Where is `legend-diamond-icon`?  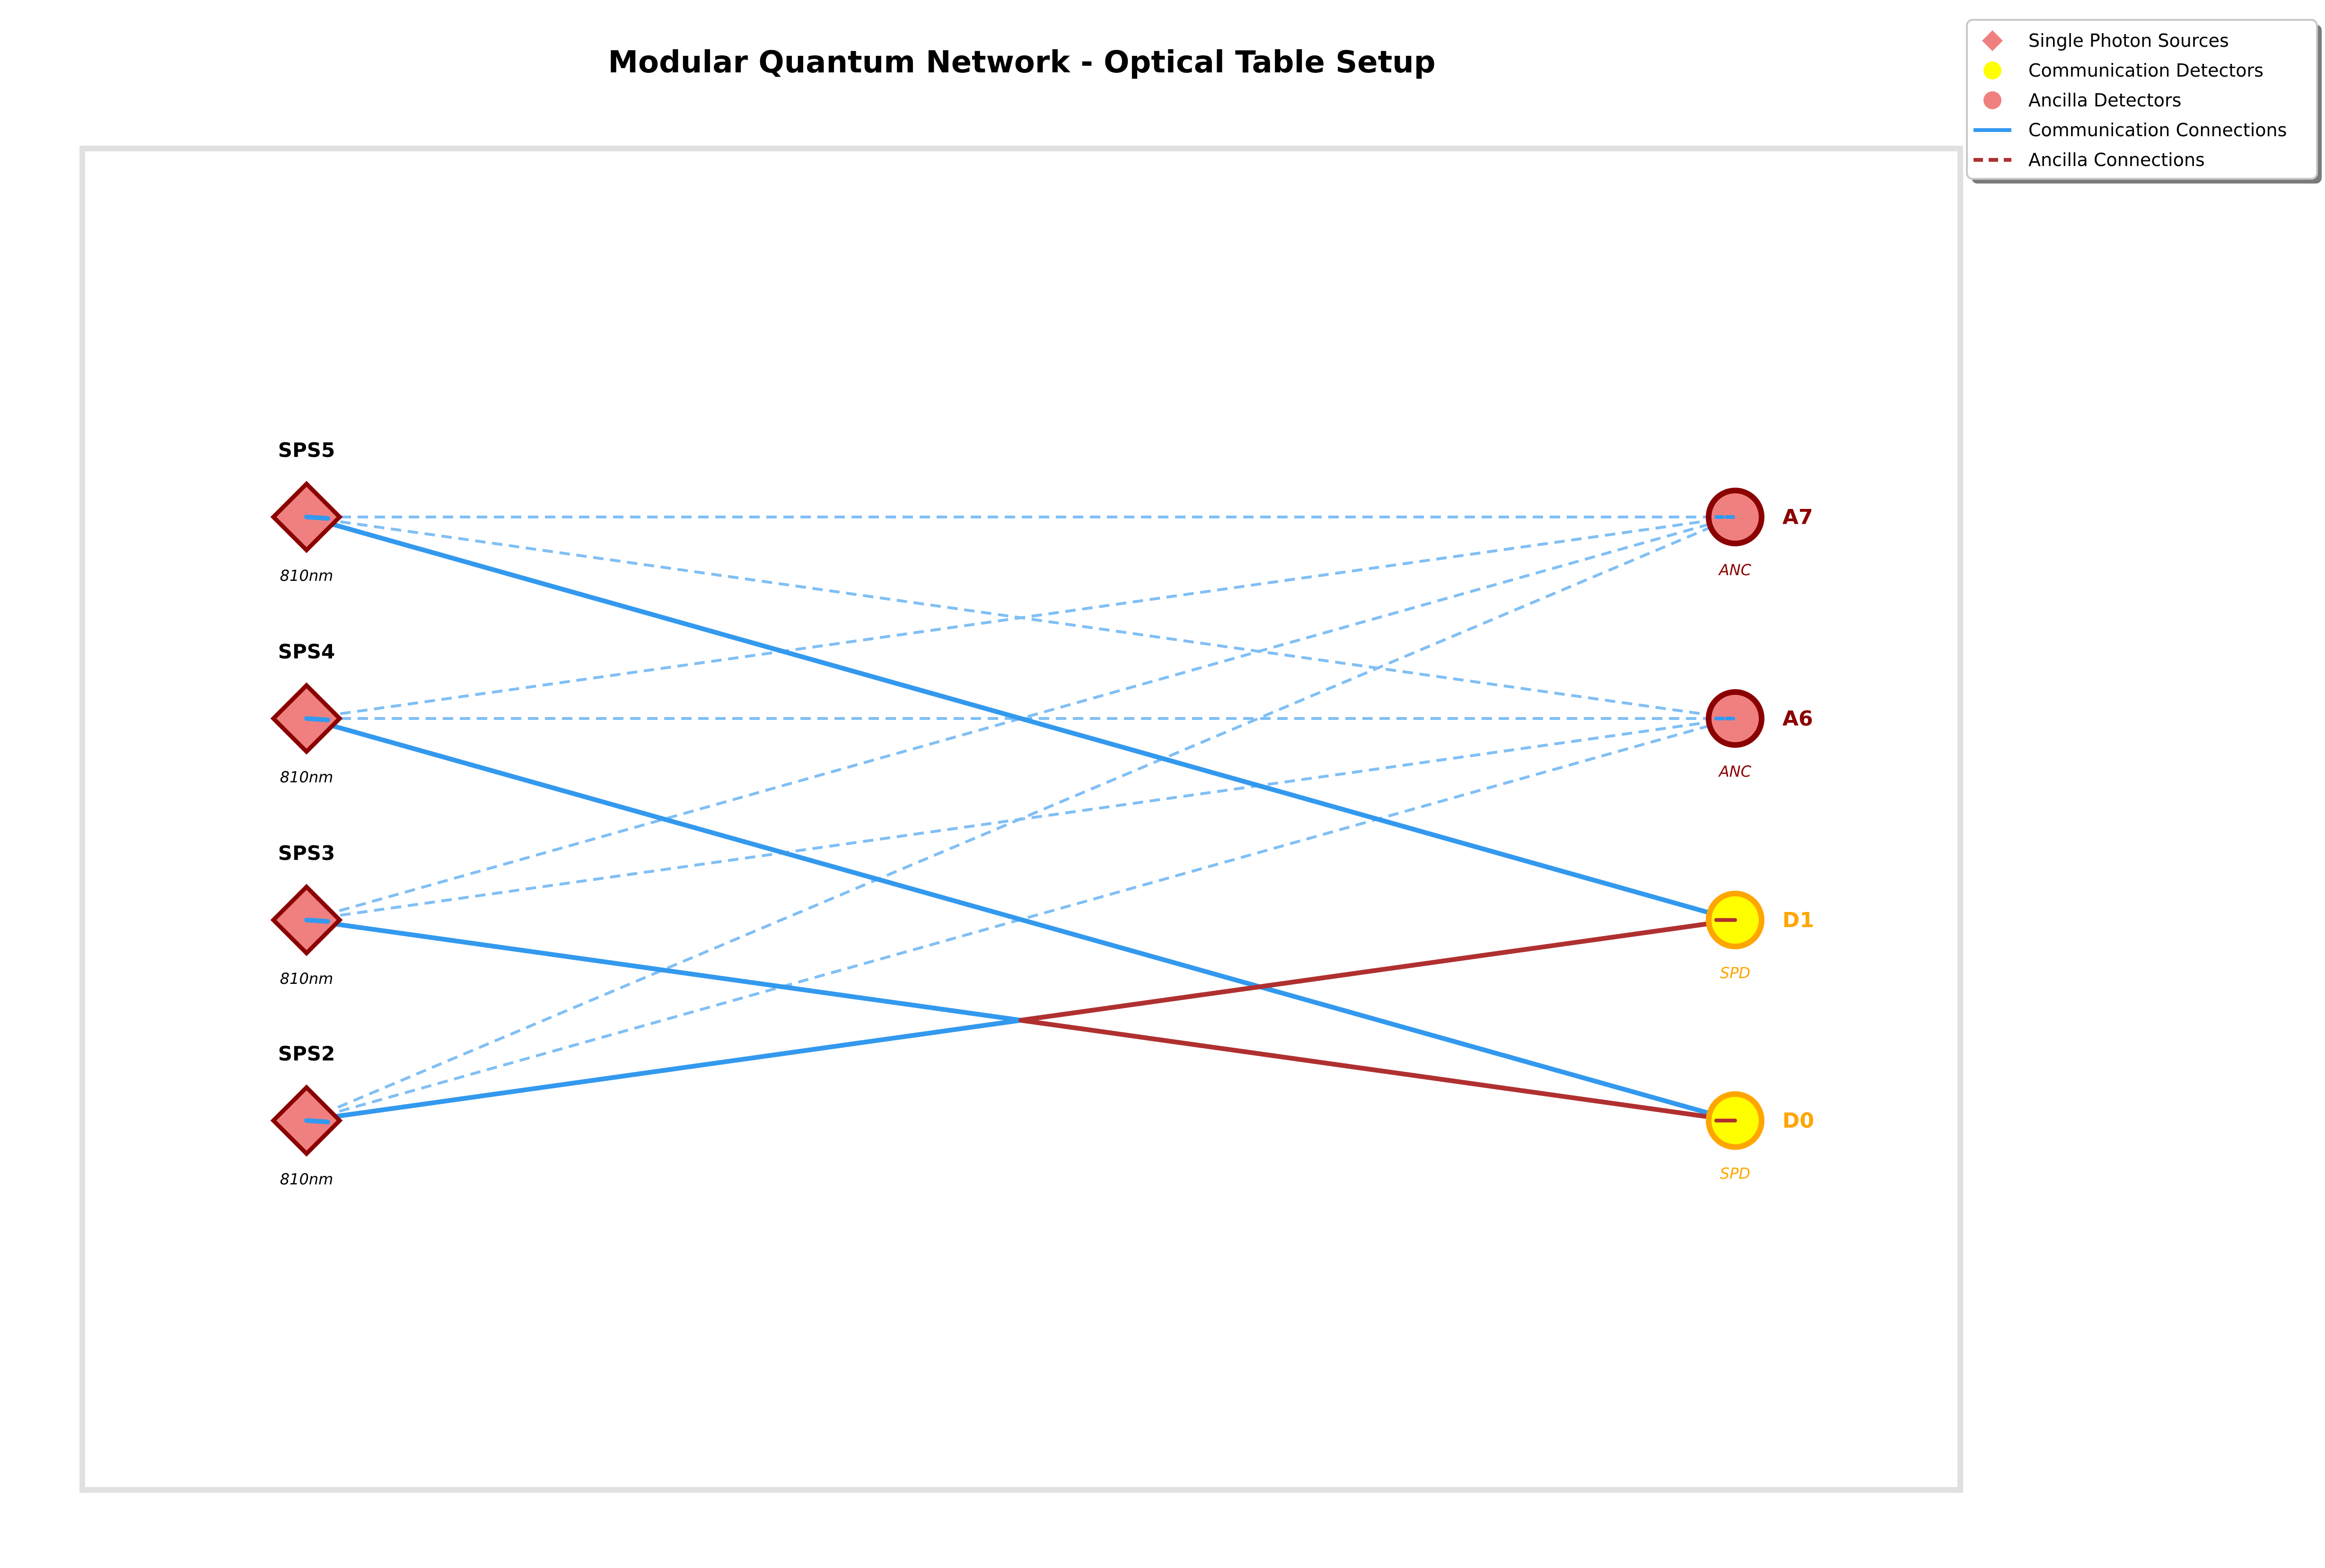 legend-diamond-icon is located at coordinates (1992, 40).